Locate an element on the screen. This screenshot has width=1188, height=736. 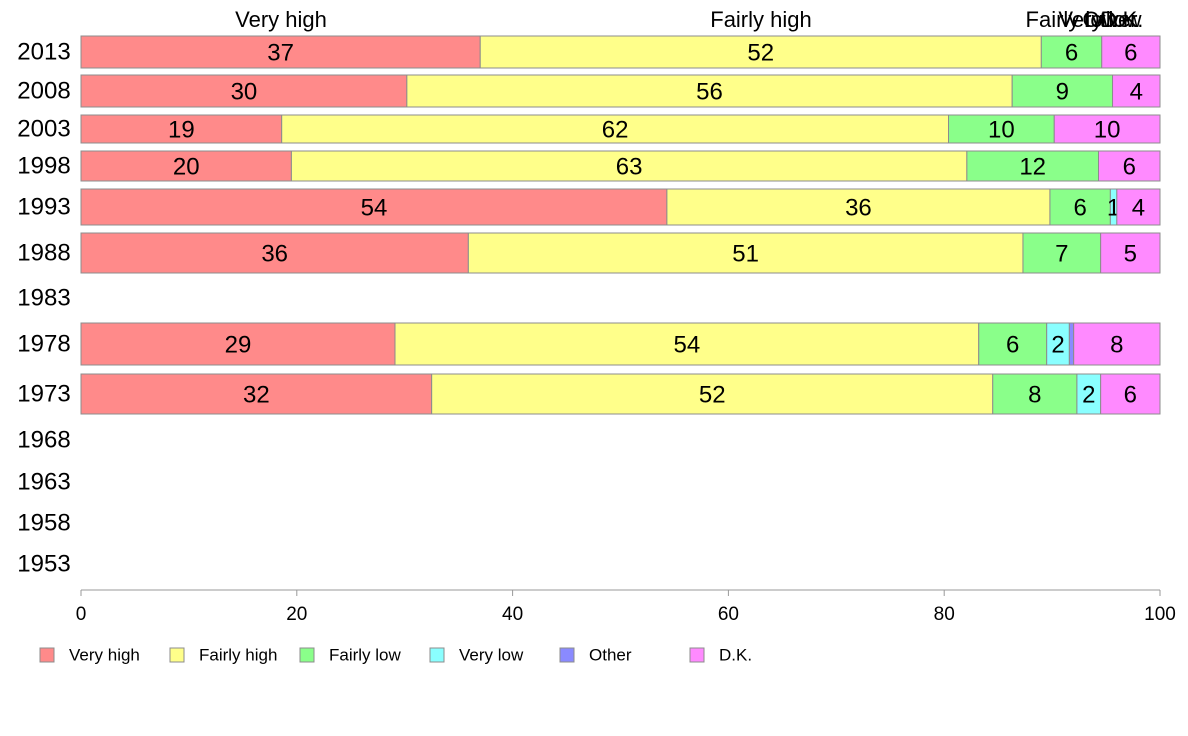
top-label-fairly-high: Fairly high is located at coordinates (760, 19).